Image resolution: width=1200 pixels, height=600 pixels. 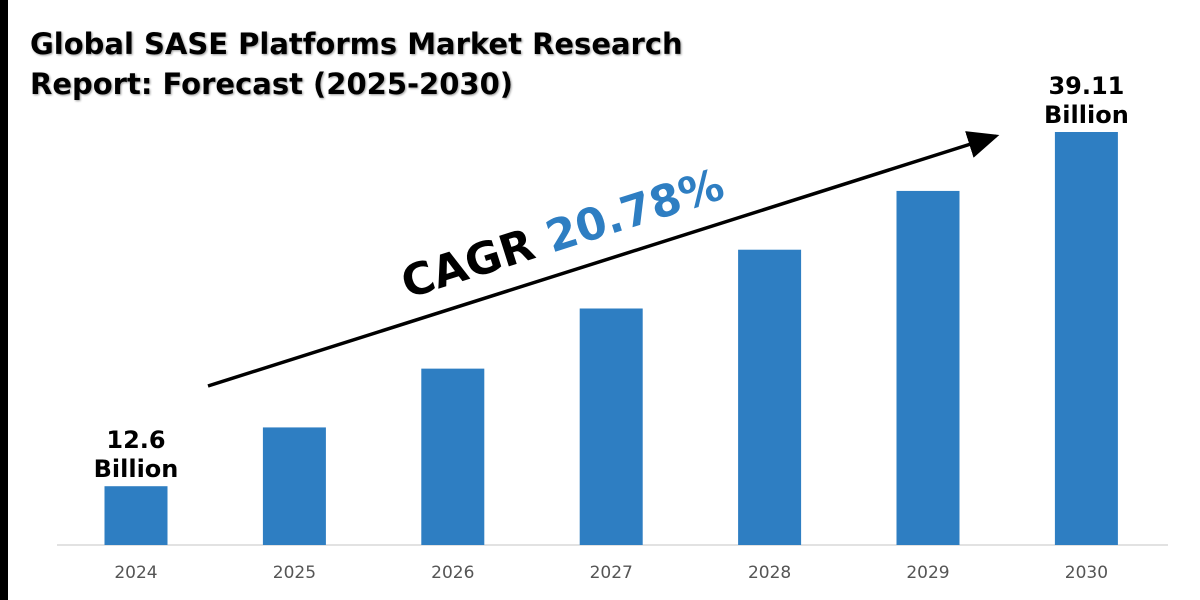 What do you see at coordinates (1086, 115) in the screenshot?
I see `data-label-2030-line2: Billion` at bounding box center [1086, 115].